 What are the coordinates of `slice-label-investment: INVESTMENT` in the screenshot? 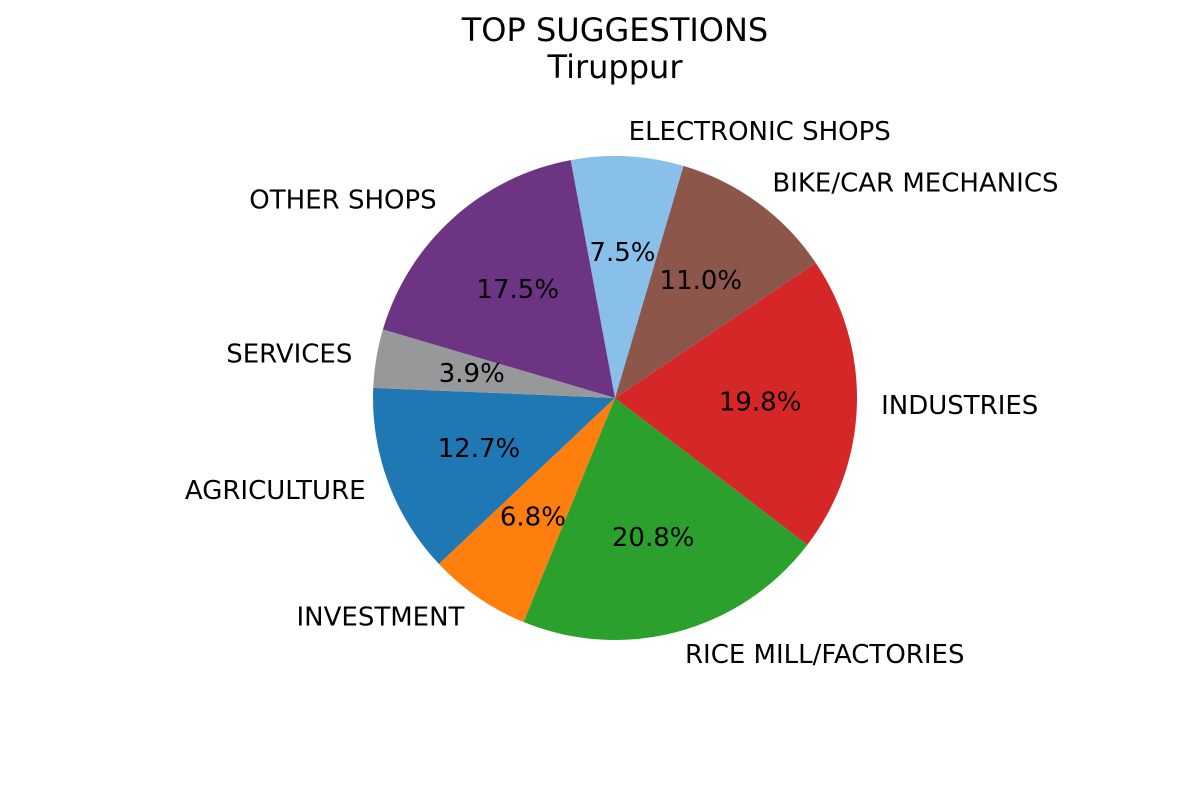 It's located at (381, 618).